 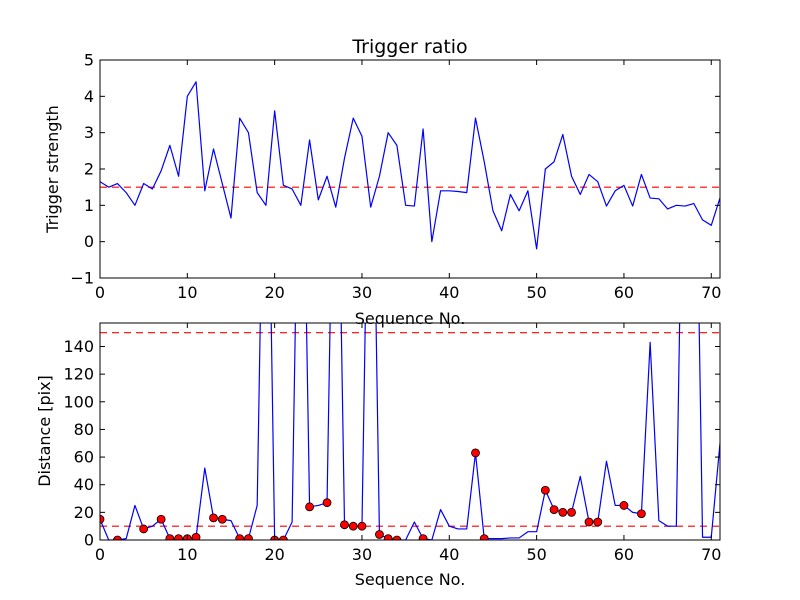 I want to click on trigger-y-tick-label: 5, so click(x=89, y=60).